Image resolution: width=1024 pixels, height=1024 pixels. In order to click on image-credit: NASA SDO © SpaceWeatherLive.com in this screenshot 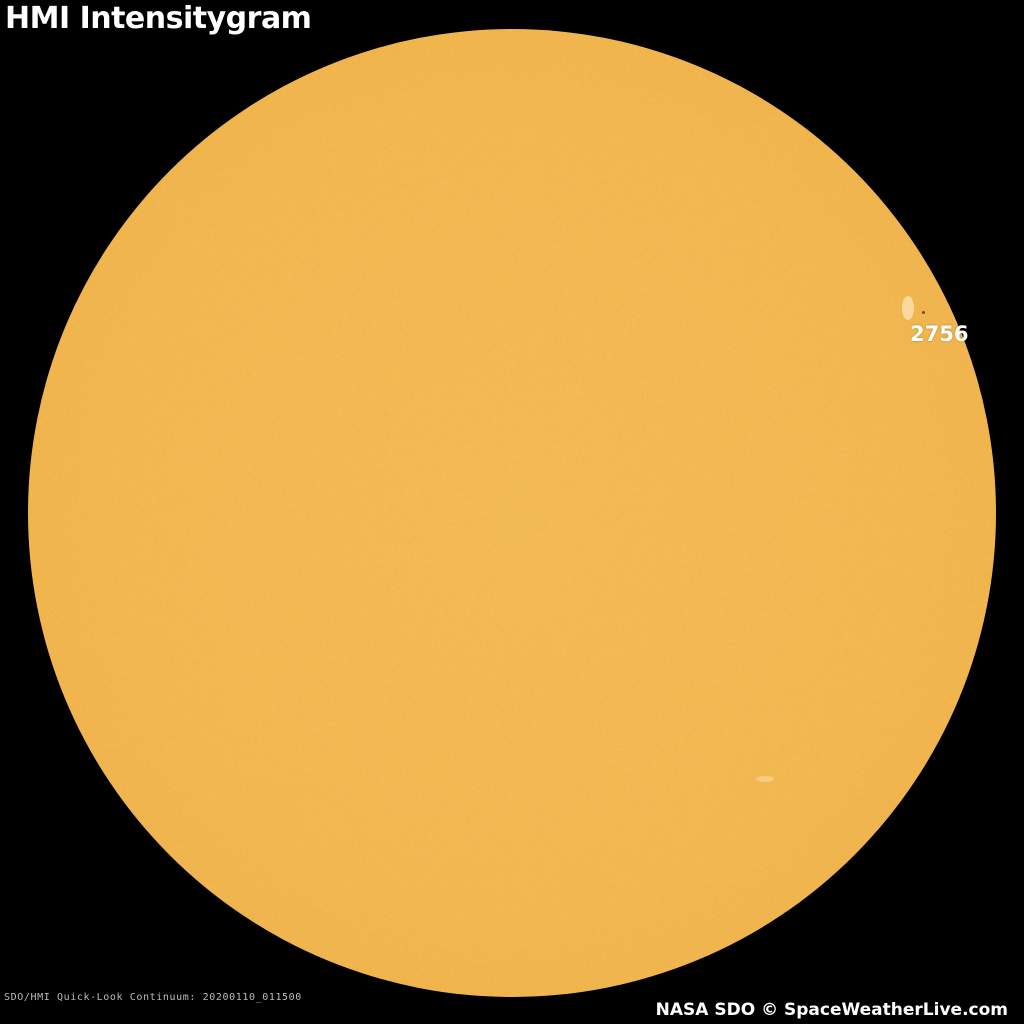, I will do `click(832, 1010)`.